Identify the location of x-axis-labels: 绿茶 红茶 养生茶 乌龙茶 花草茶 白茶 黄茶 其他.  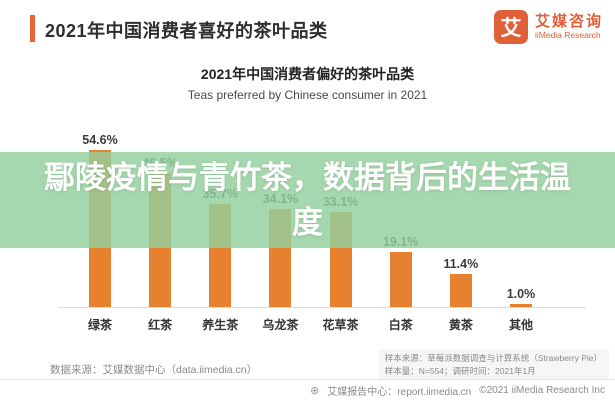
(310, 324).